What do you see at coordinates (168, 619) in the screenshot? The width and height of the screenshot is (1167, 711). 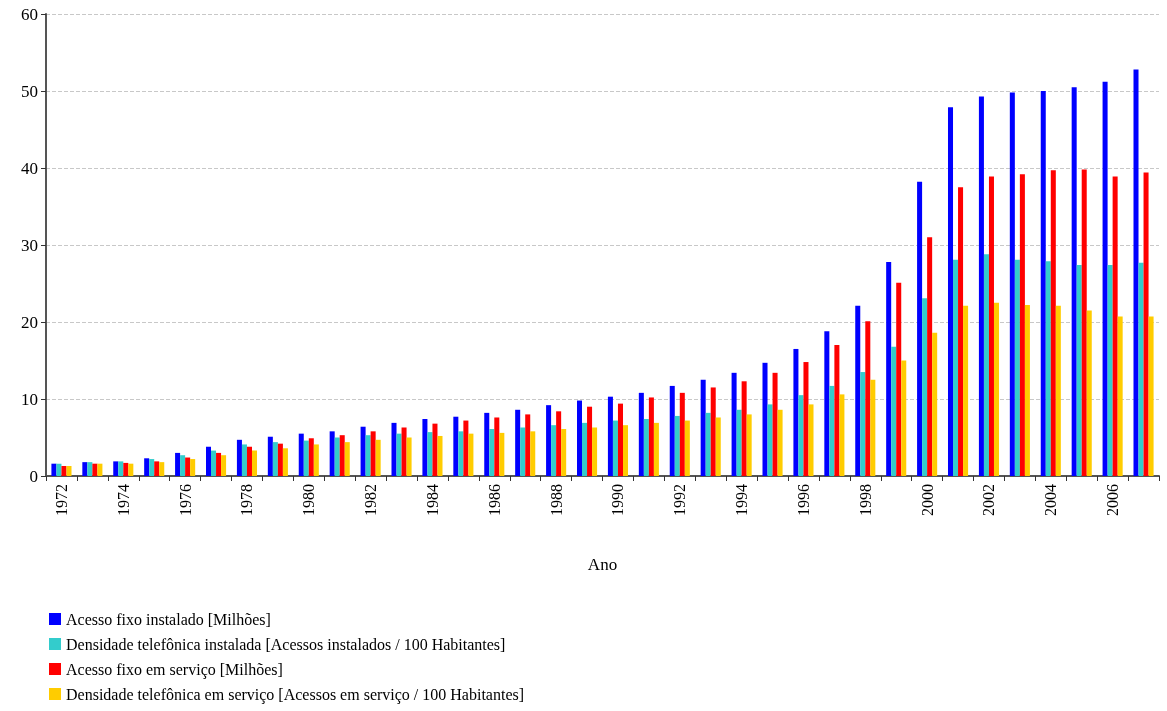 I see `legend-label: Acesso fixo instalado [Milhões]` at bounding box center [168, 619].